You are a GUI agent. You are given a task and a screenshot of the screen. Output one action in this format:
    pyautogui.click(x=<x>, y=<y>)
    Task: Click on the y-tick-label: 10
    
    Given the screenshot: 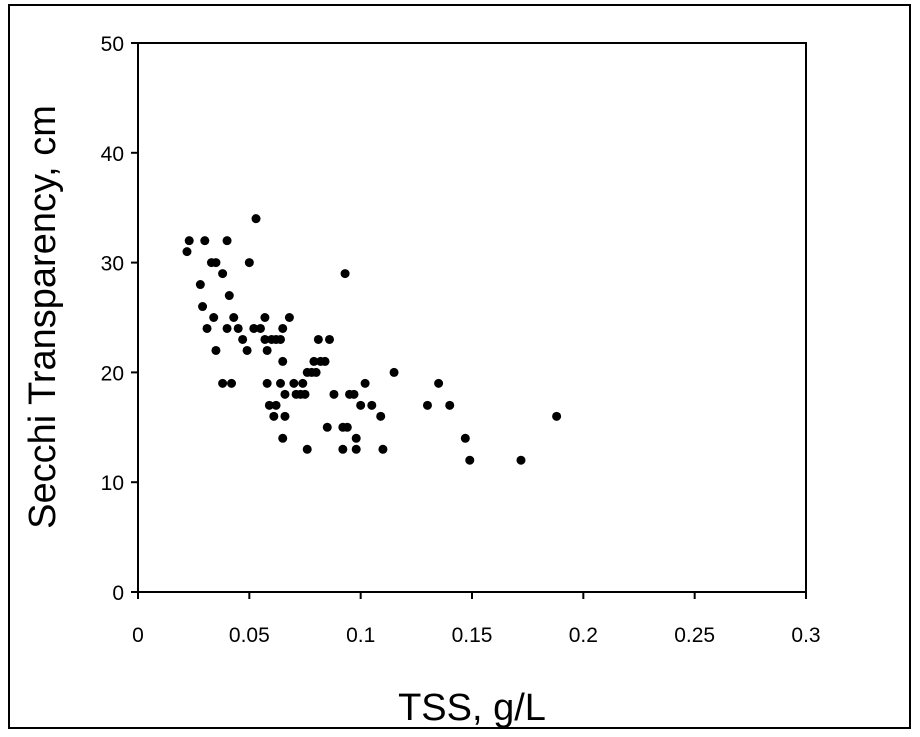 What is the action you would take?
    pyautogui.click(x=112, y=483)
    